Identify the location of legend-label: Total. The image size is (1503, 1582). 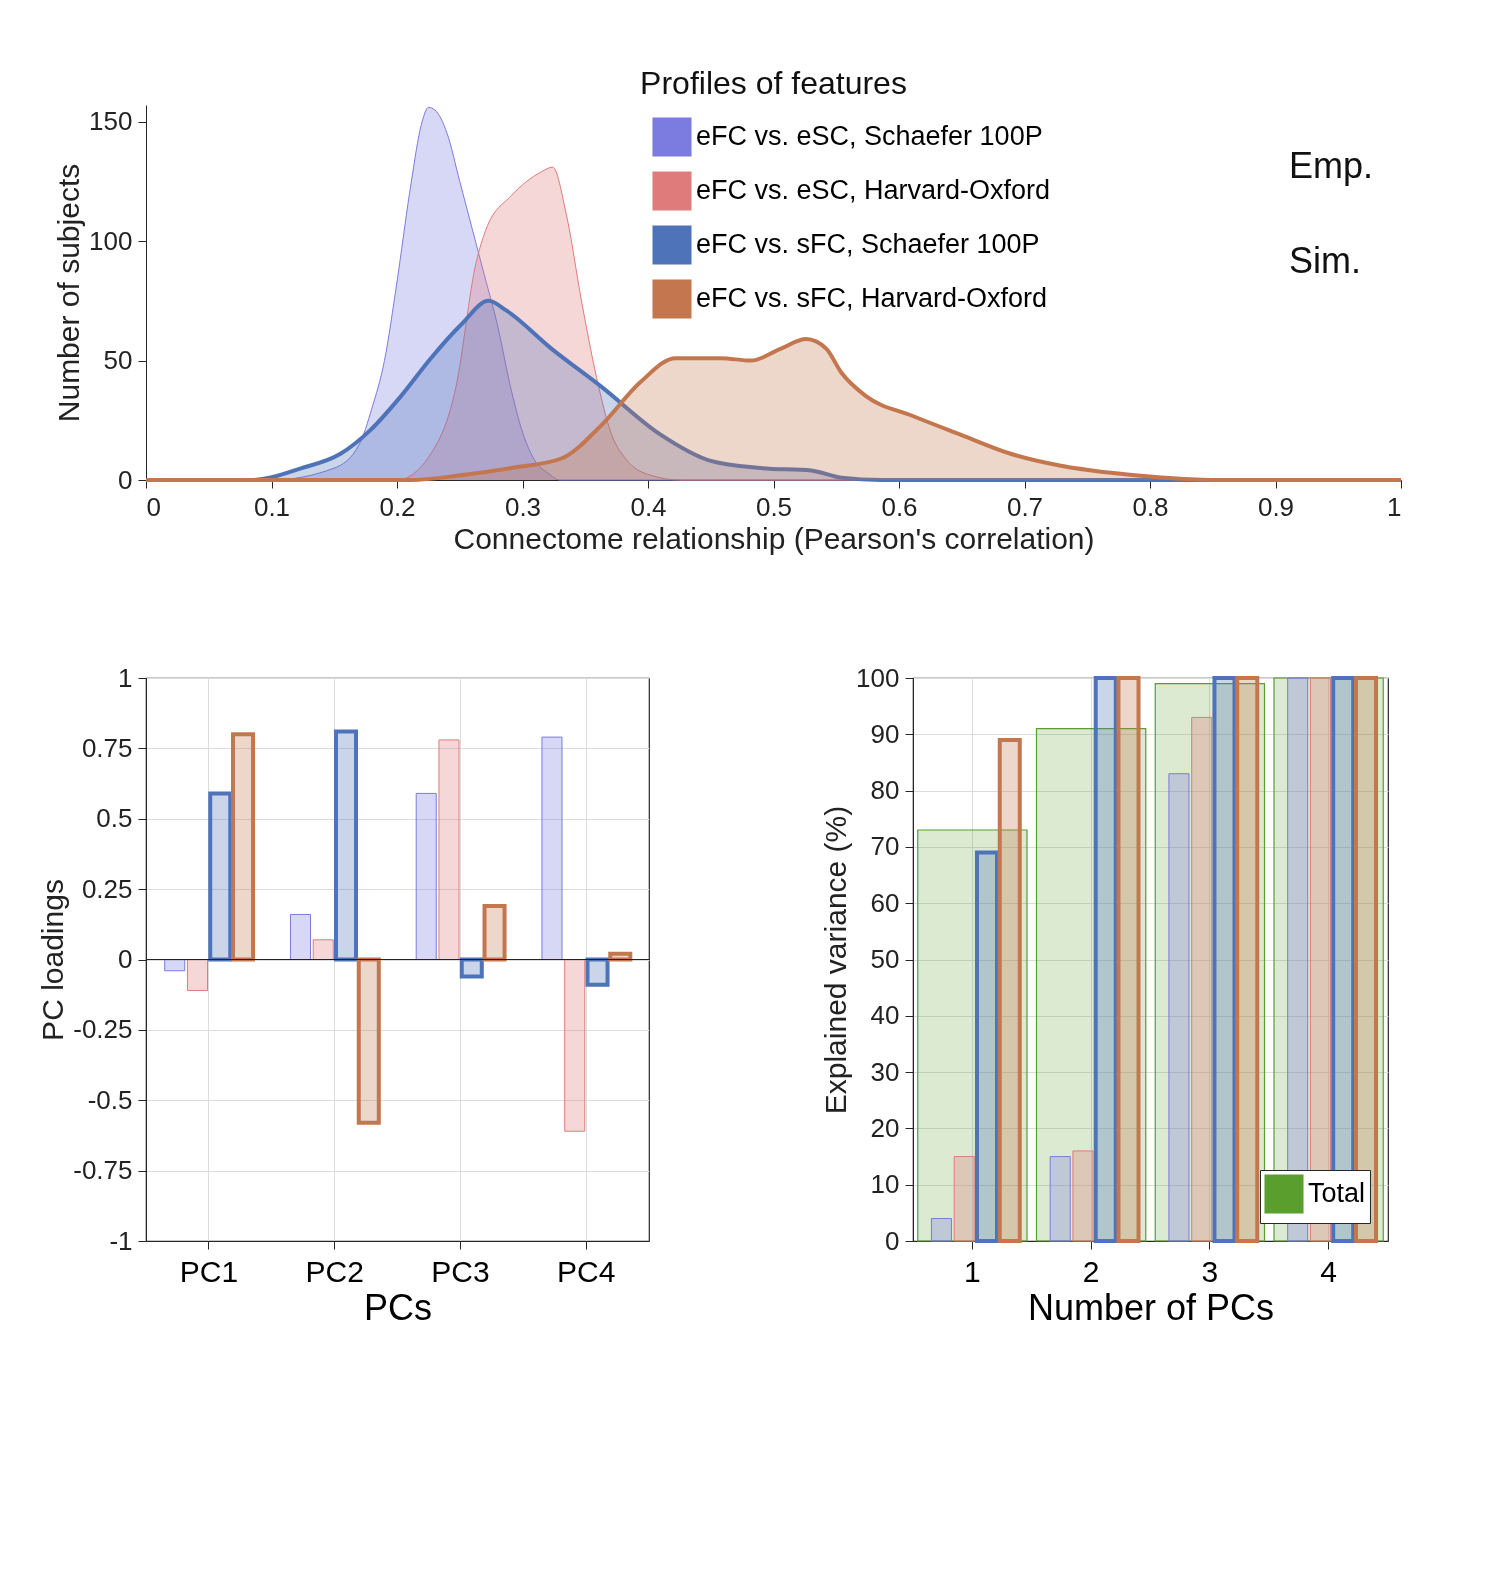
(1337, 1193).